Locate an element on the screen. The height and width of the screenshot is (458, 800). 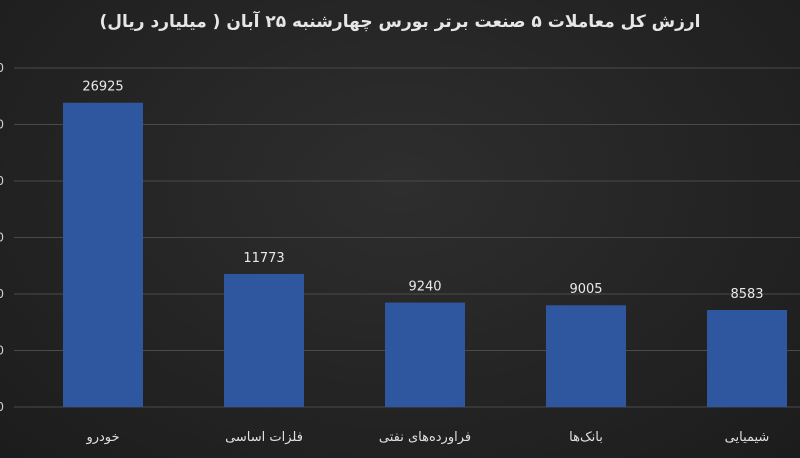
data-label-3: 9005 is located at coordinates (585, 289).